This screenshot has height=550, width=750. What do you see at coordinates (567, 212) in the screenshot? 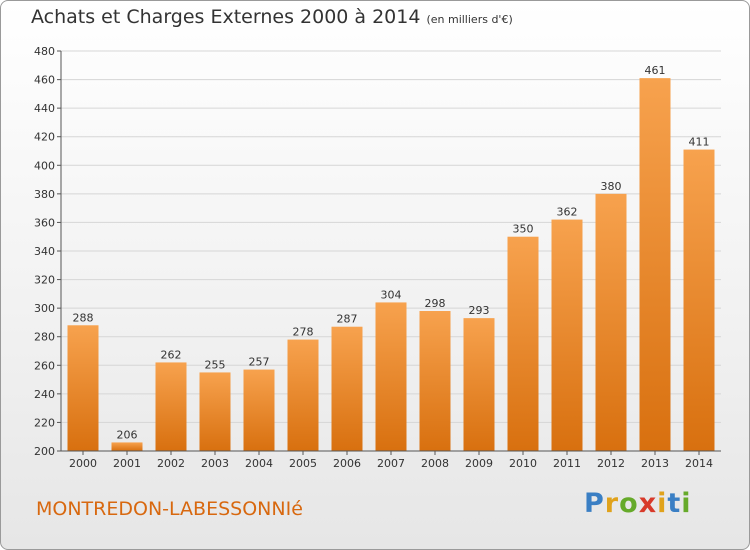
I see `bar-value-label: 362` at bounding box center [567, 212].